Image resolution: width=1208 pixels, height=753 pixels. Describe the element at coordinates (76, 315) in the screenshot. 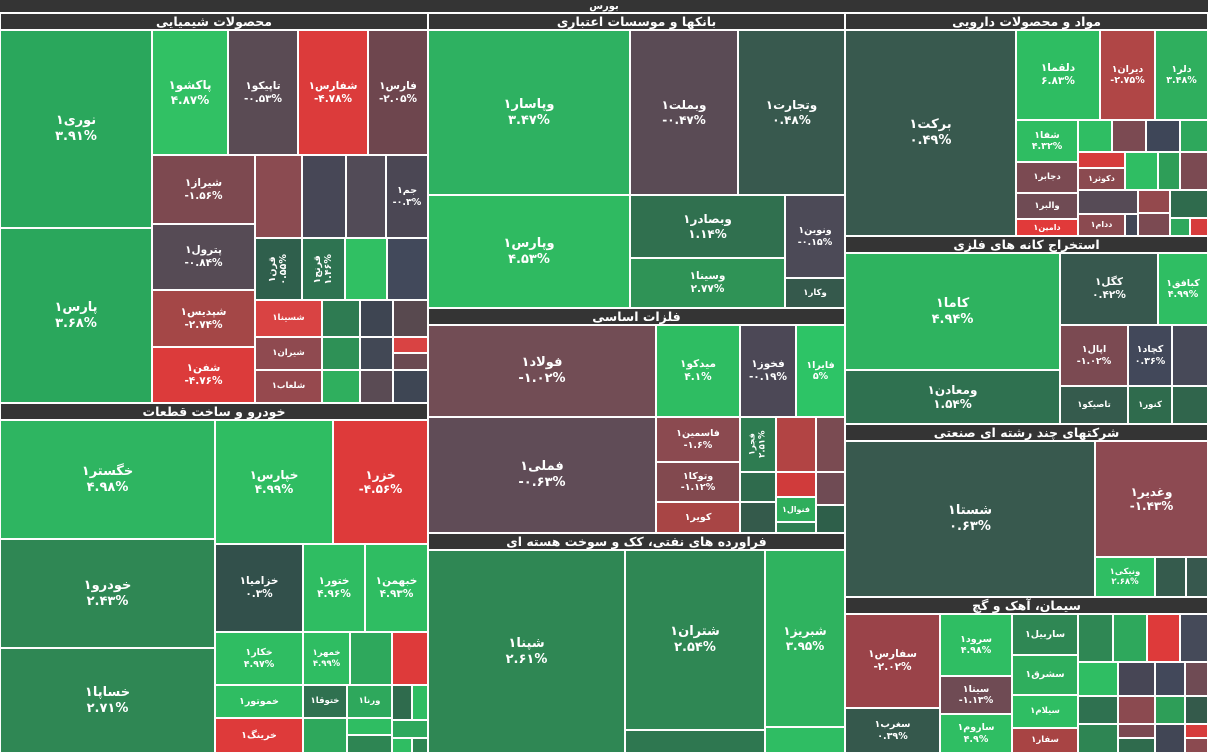

I see `stock-tile: پارس۱ ۳.۶۸%` at that location.